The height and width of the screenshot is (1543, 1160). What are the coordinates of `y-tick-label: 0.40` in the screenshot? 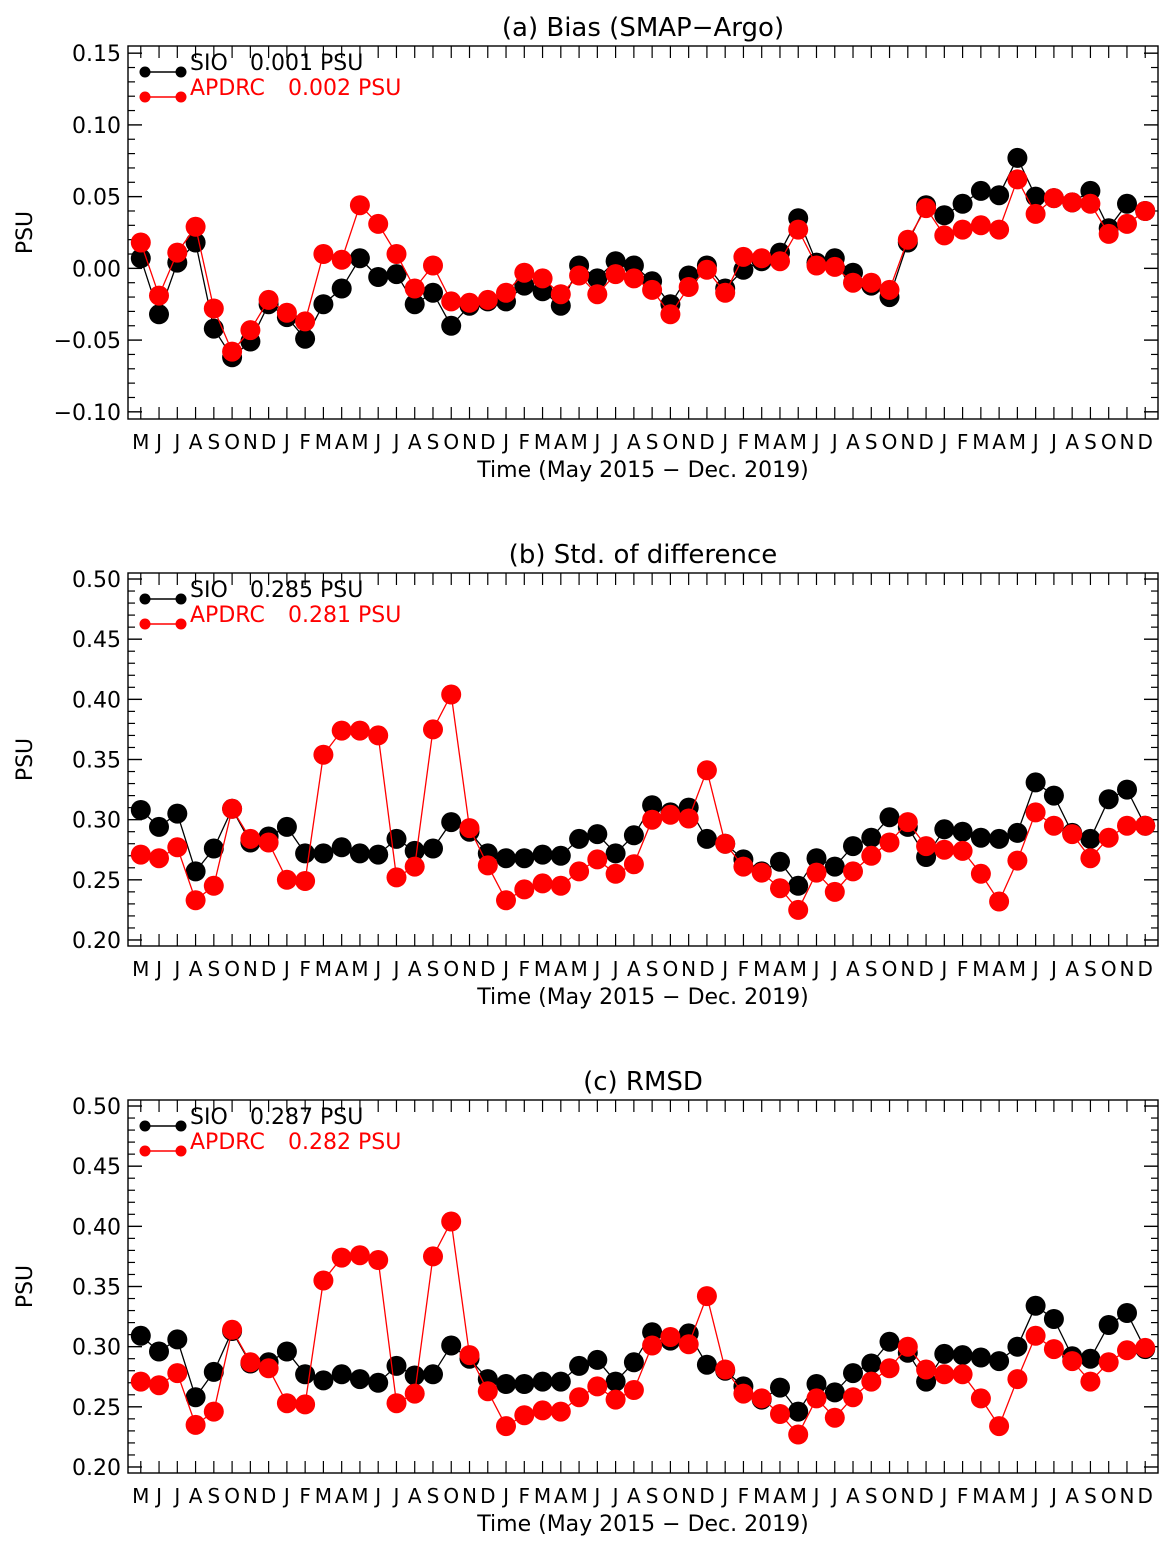 It's located at (96, 700).